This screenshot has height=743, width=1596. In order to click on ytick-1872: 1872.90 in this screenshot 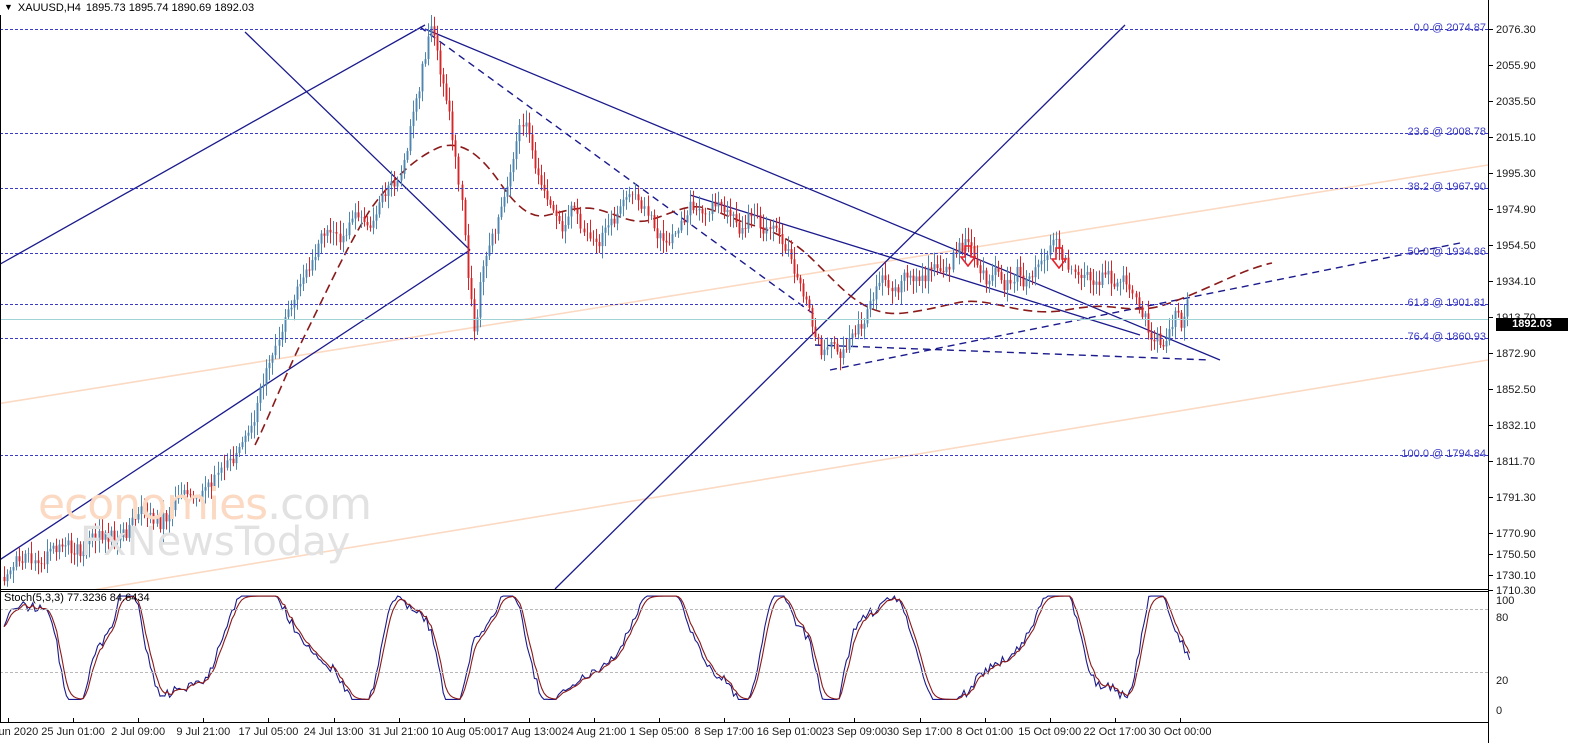, I will do `click(1512, 354)`.